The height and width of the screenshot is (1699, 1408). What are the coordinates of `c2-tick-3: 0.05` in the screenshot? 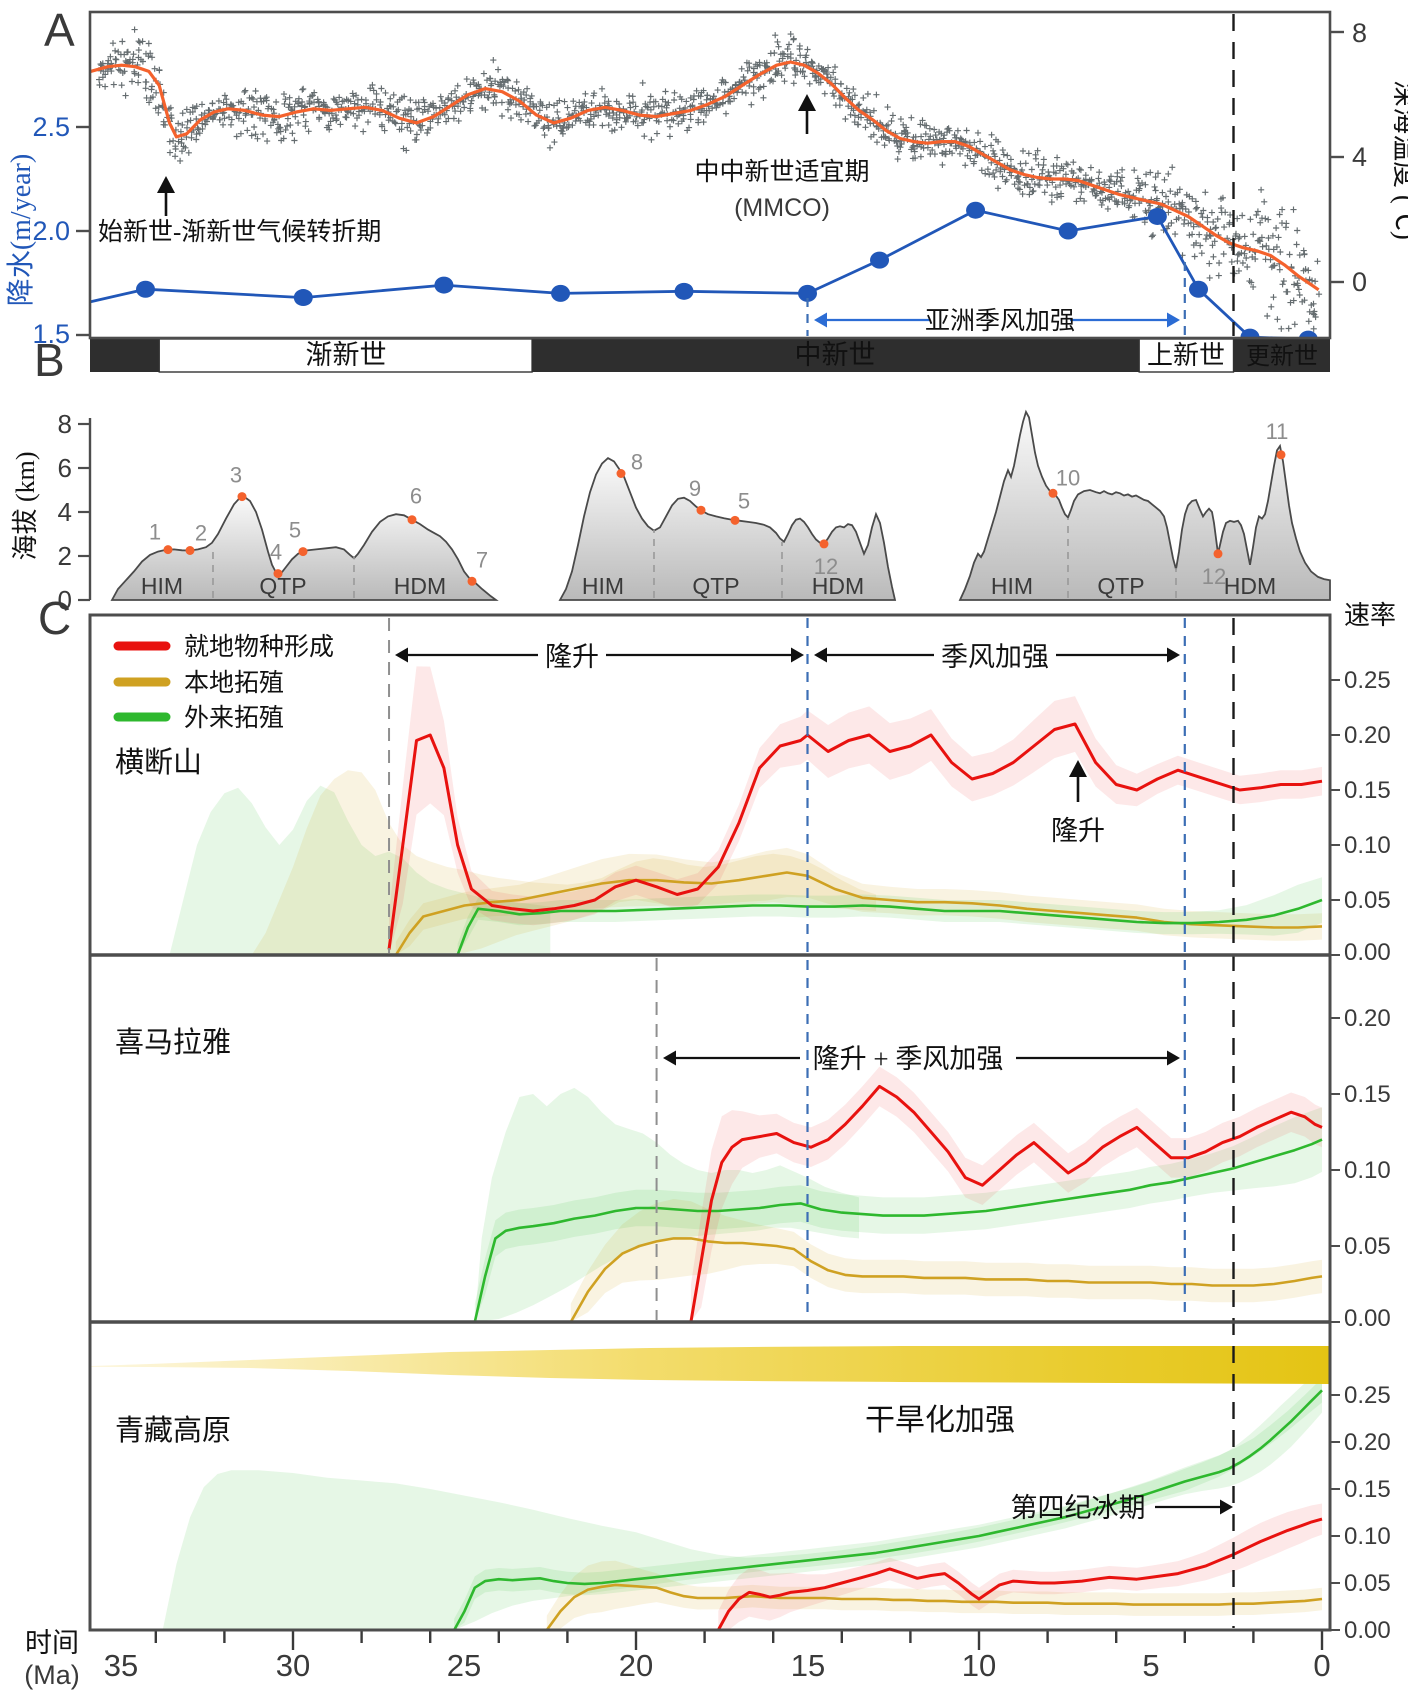 It's located at (1367, 1246).